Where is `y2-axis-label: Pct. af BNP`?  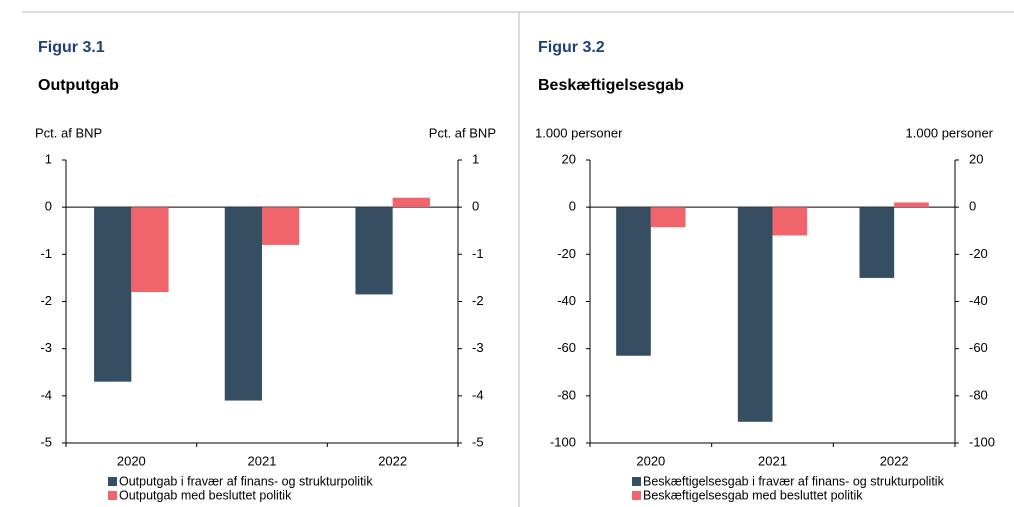 y2-axis-label: Pct. af BNP is located at coordinates (462, 132).